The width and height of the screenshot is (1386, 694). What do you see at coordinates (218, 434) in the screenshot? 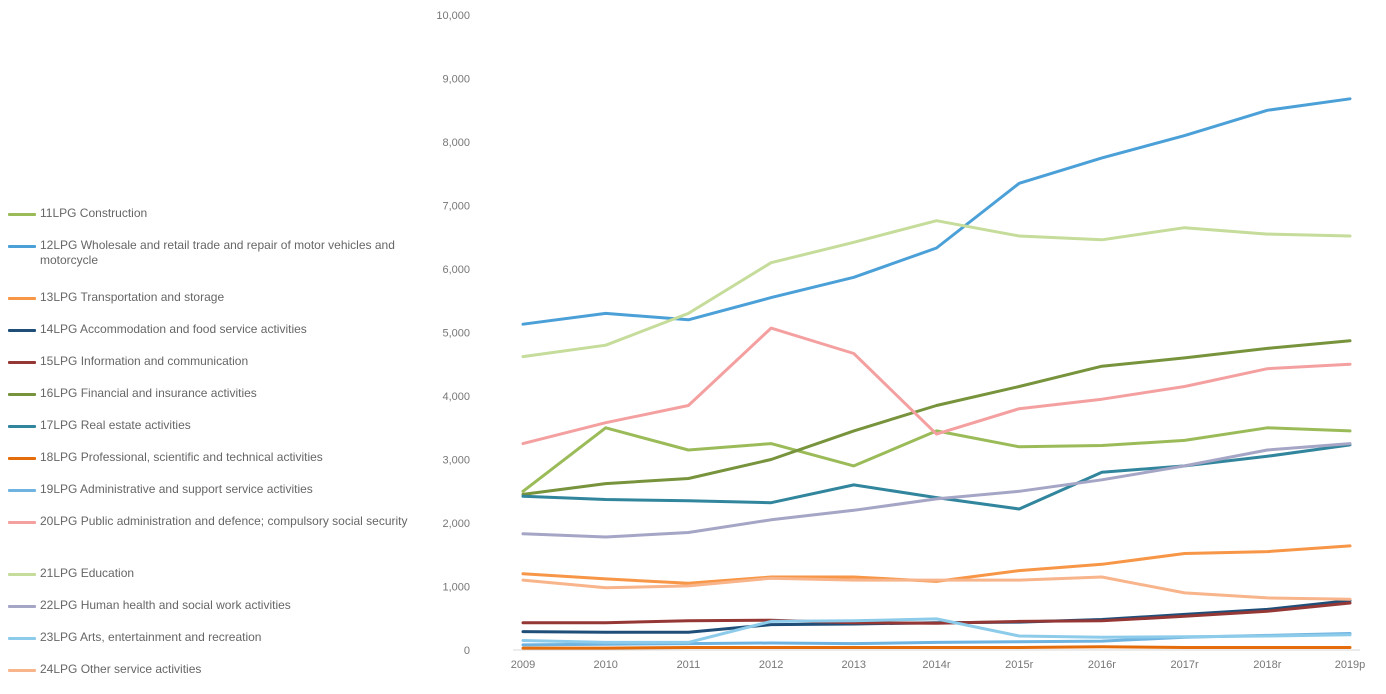
I see `legend-item: 17LPG Real estate activities` at bounding box center [218, 434].